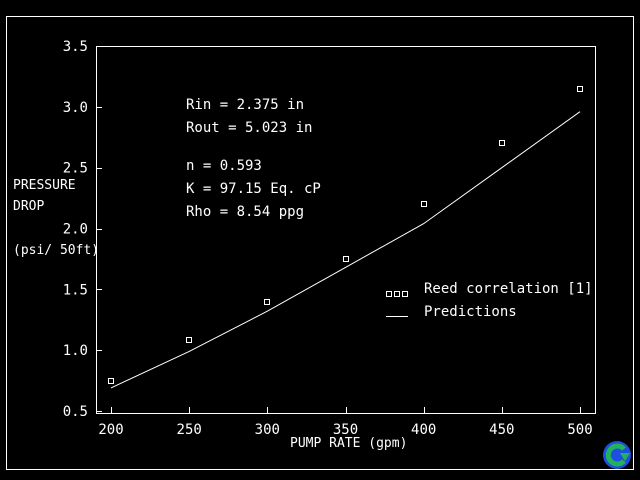 The image size is (640, 480). I want to click on x-axis-label: PUMP RATE (gpm), so click(348, 443).